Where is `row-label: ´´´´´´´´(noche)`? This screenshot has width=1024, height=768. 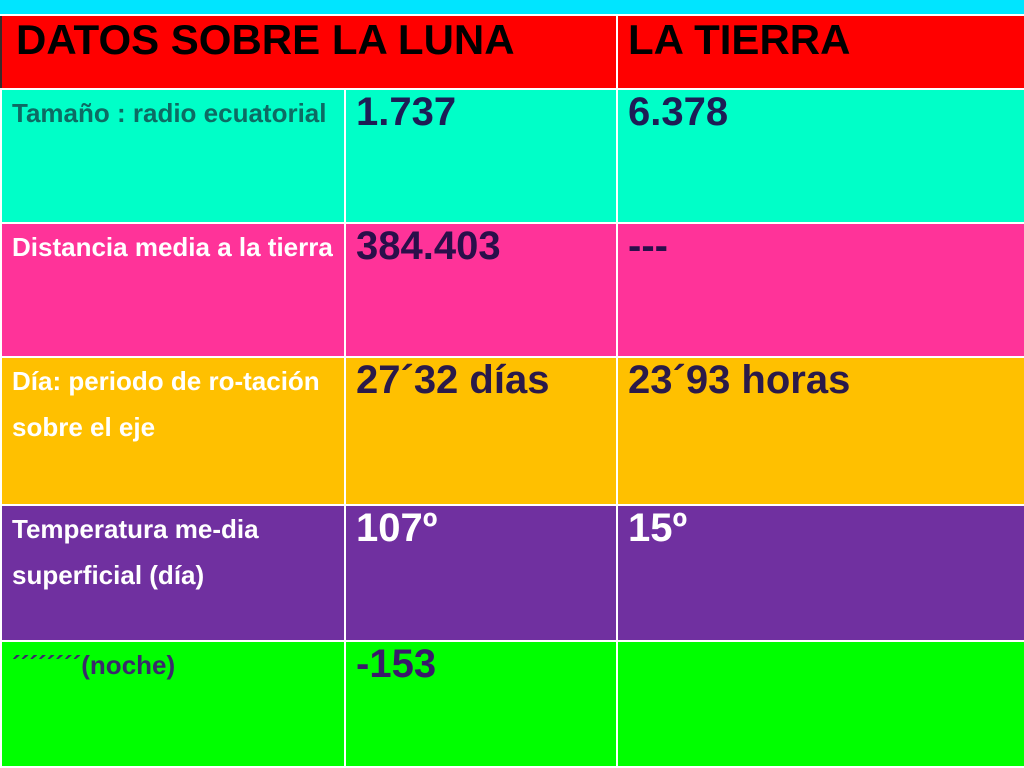 row-label: ´´´´´´´´(noche) is located at coordinates (173, 704).